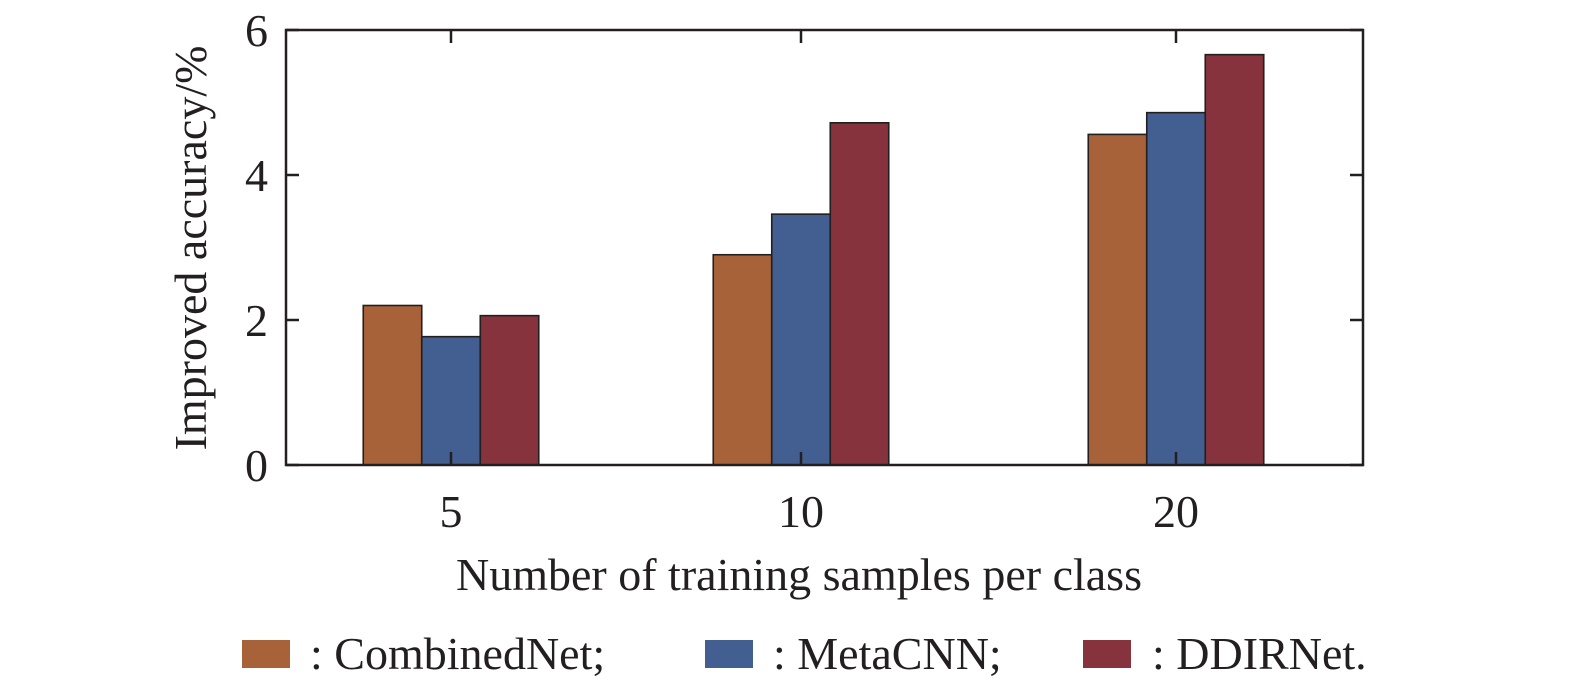 The width and height of the screenshot is (1575, 689). What do you see at coordinates (1176, 511) in the screenshot?
I see `x-tick-label: 20` at bounding box center [1176, 511].